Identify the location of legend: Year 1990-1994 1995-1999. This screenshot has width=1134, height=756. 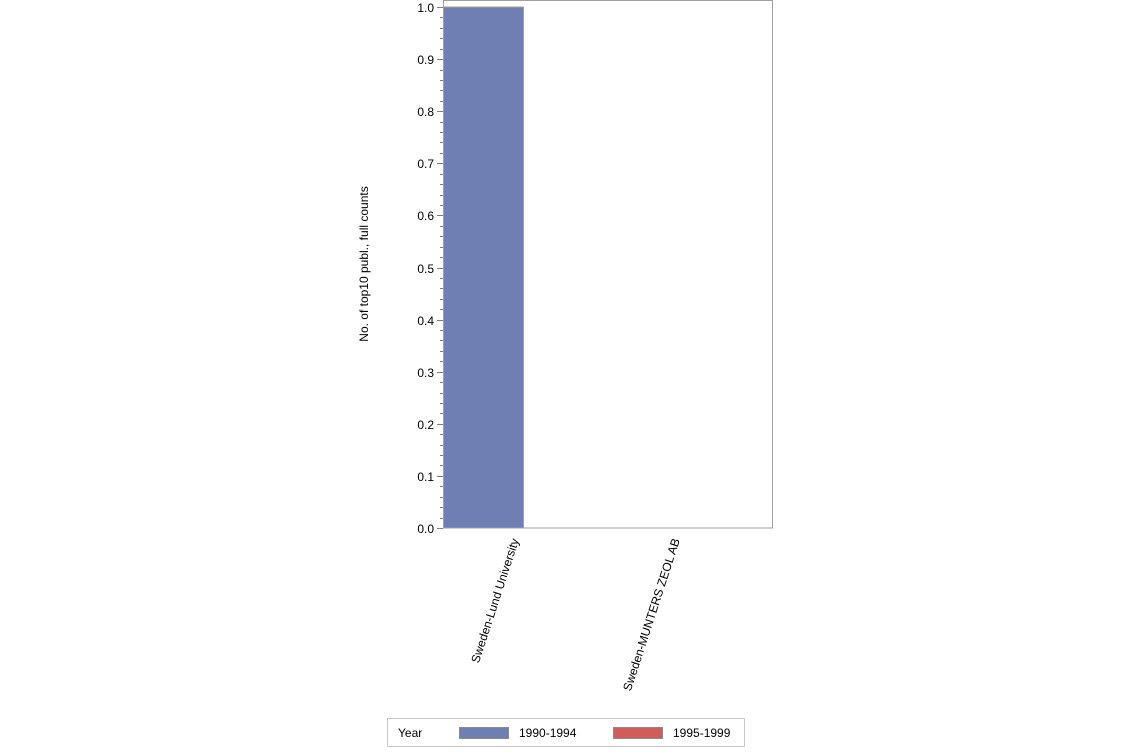
(566, 732).